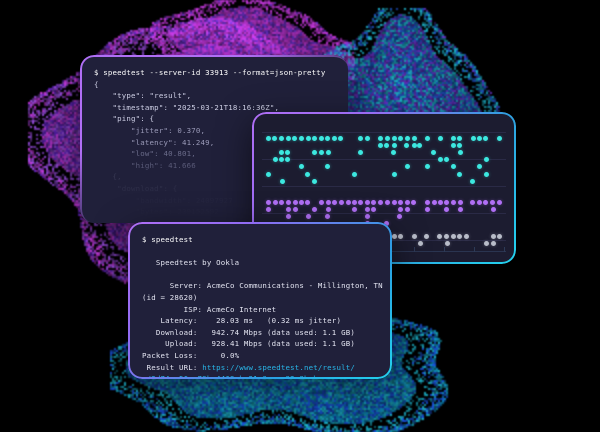 The width and height of the screenshot is (600, 432). Describe the element at coordinates (154, 142) in the screenshot. I see `terminal-line: "latency": 41.249,` at that location.